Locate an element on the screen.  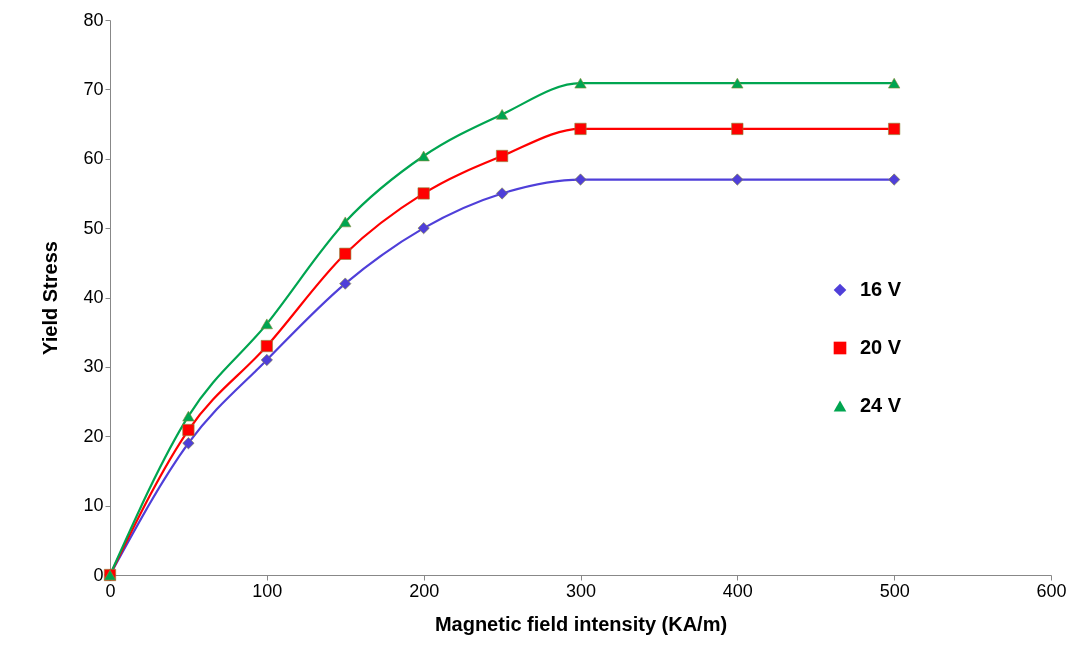
legend-label: 24 V is located at coordinates (881, 405).